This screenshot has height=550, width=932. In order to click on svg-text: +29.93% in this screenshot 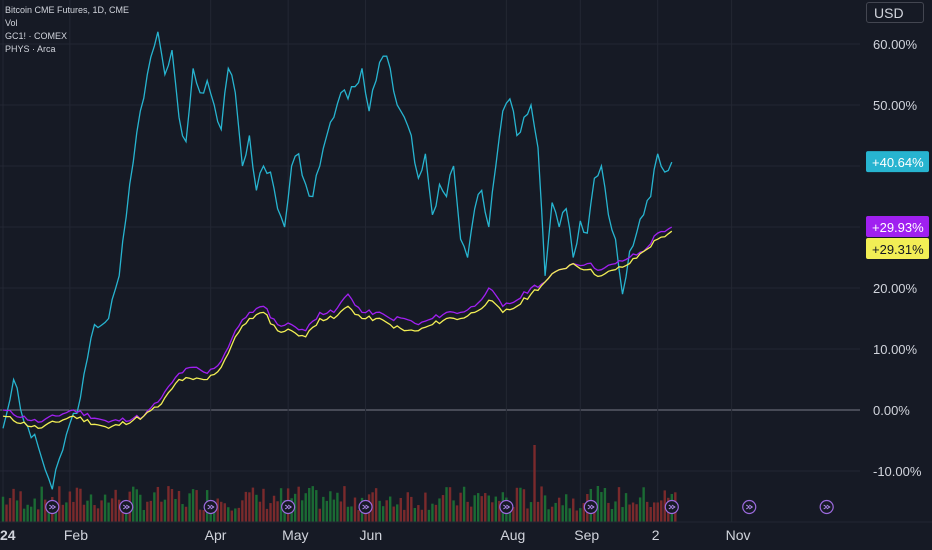, I will do `click(898, 227)`.